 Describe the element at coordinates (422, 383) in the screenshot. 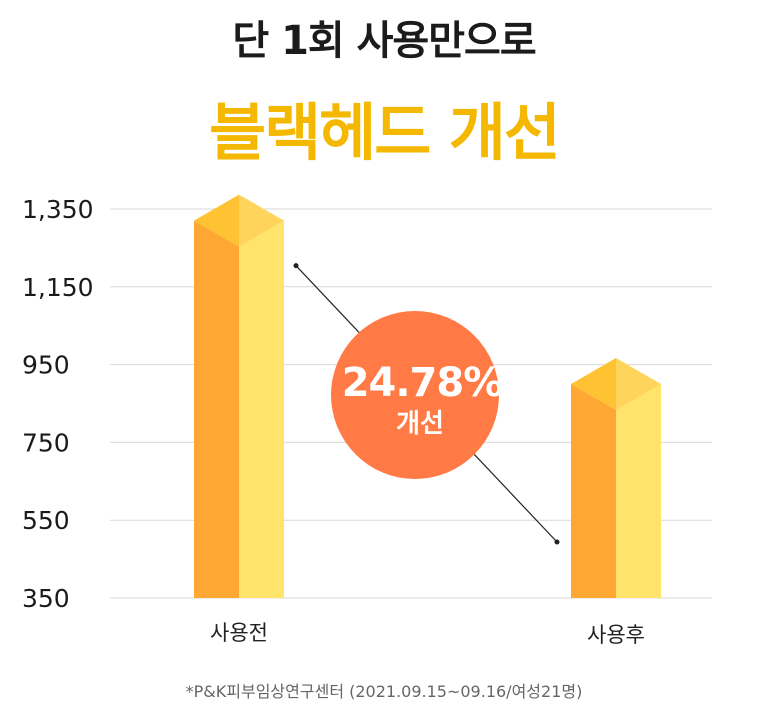

I see `improvement-percent: 24.78%` at that location.